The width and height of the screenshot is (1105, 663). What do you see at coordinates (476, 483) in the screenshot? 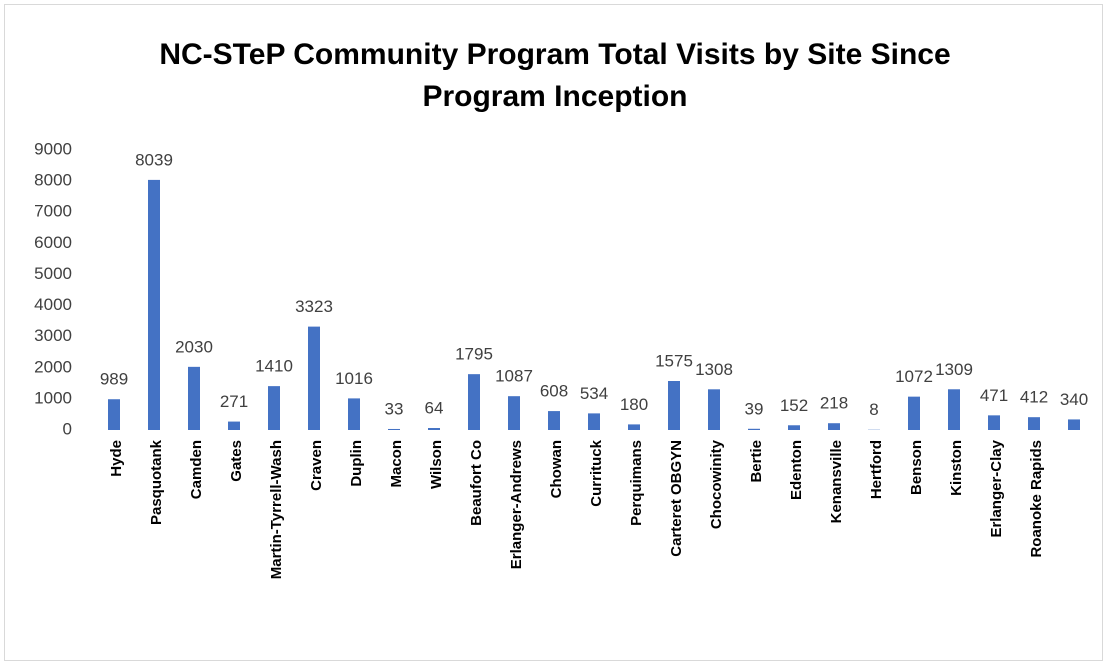
I see `x-tick-label: Beaufort Co` at bounding box center [476, 483].